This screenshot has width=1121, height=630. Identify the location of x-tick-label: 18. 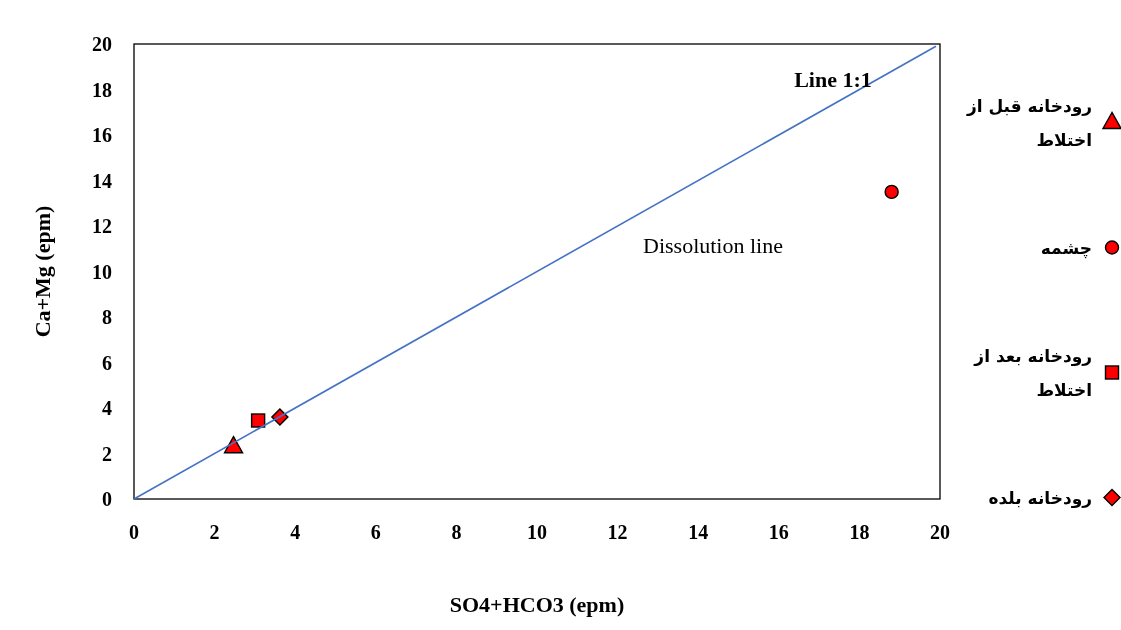
(859, 532).